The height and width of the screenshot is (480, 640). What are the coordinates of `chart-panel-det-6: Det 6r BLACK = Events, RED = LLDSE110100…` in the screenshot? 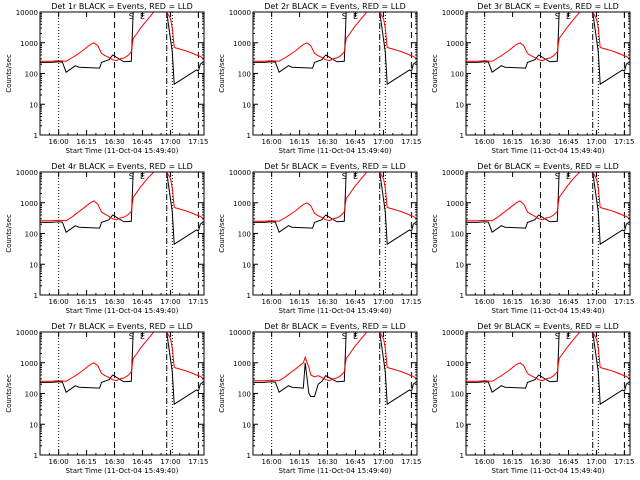 It's located at (533, 238).